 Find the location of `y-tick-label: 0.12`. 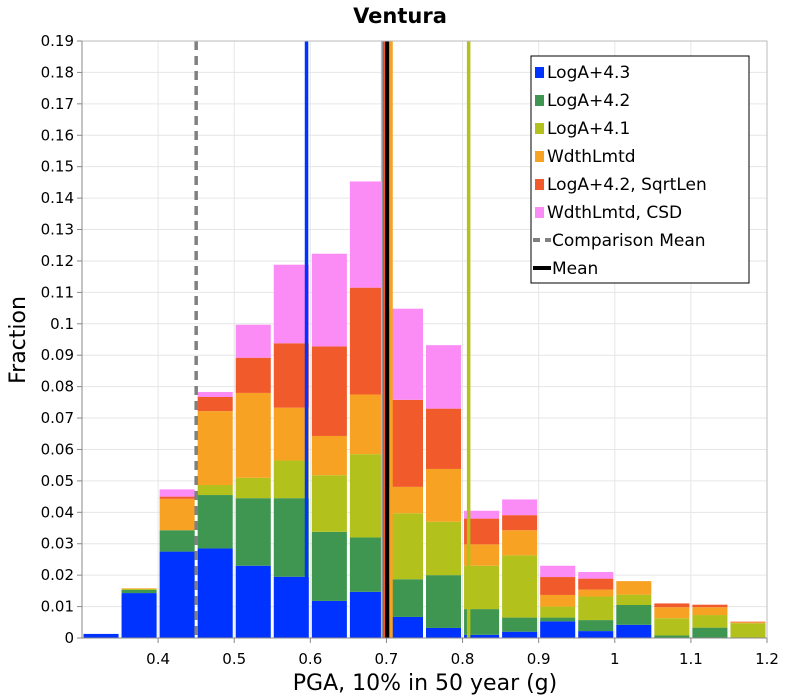

y-tick-label: 0.12 is located at coordinates (57, 261).